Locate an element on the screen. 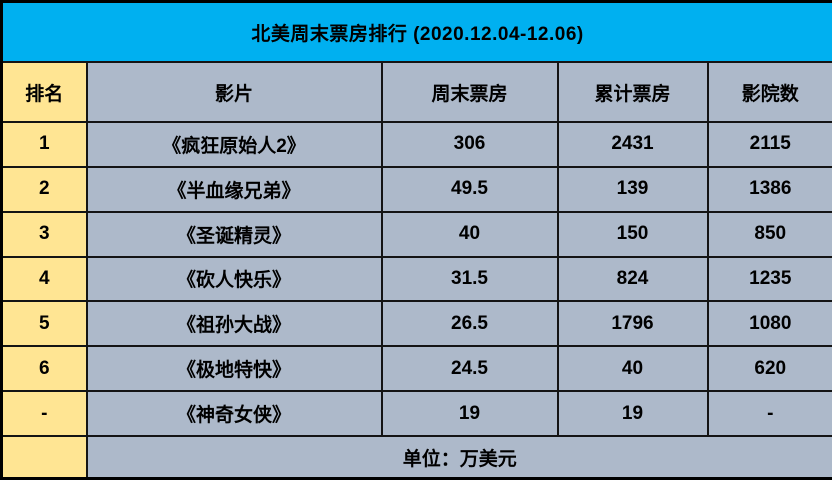 The width and height of the screenshot is (832, 480). table-row: 2 《半血缘兄弟》 49.5 139 1386 is located at coordinates (416, 189).